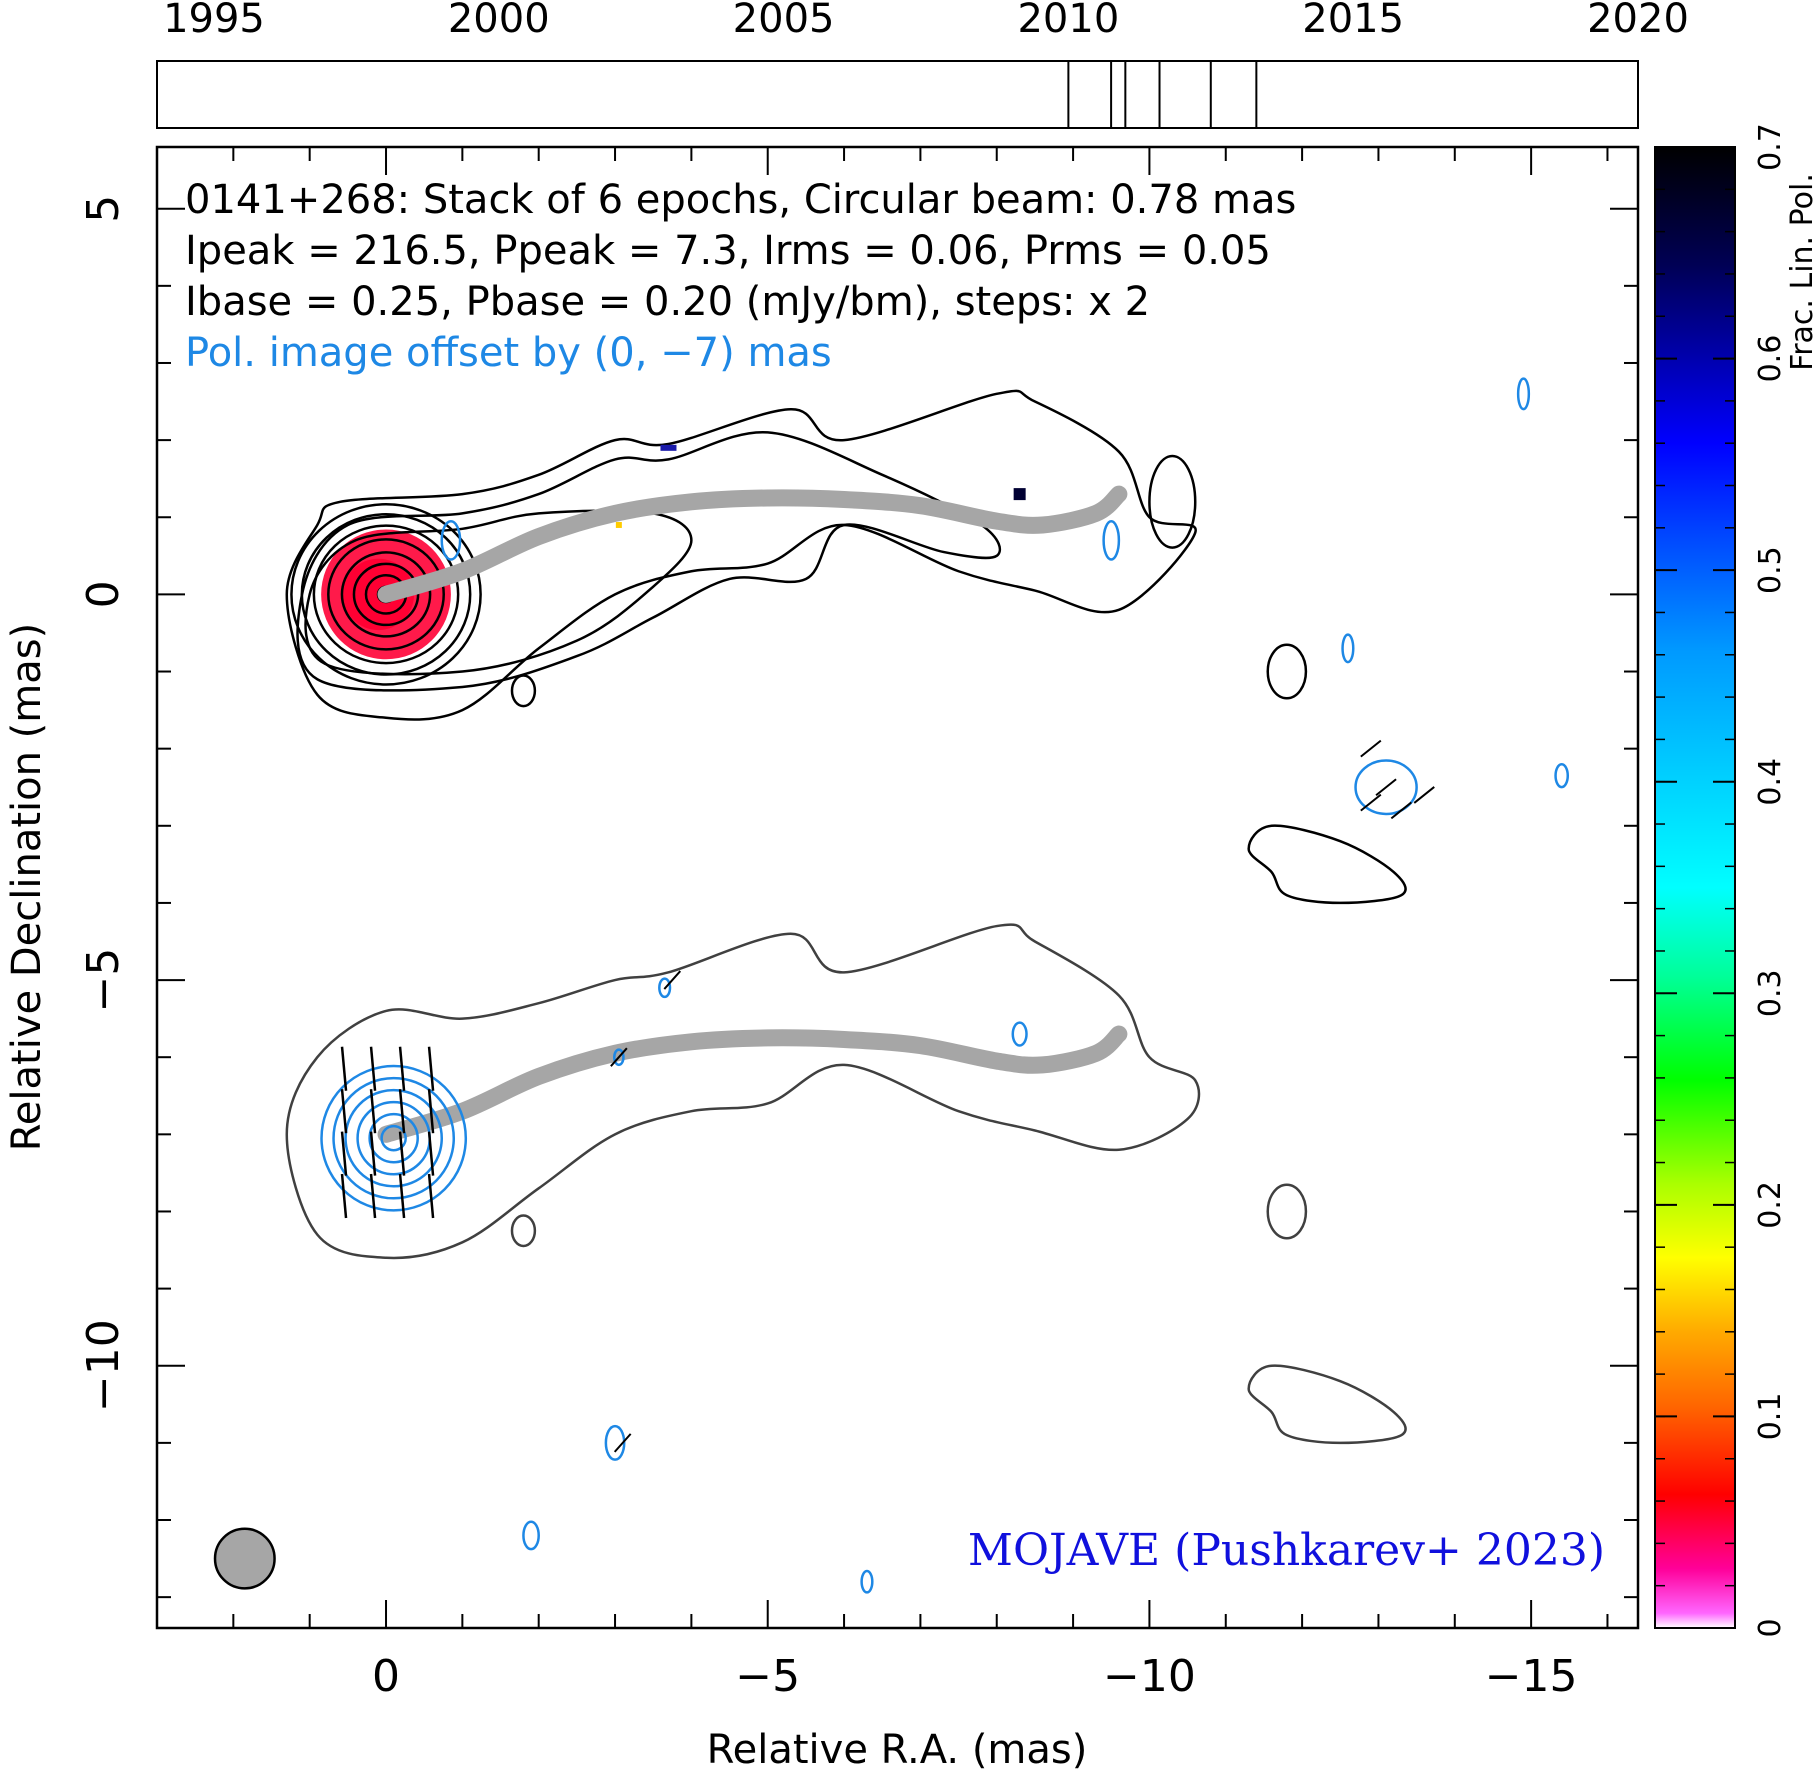 The height and width of the screenshot is (1778, 1819). What do you see at coordinates (1770, 993) in the screenshot?
I see `colorbar-tick-label: 0.3` at bounding box center [1770, 993].